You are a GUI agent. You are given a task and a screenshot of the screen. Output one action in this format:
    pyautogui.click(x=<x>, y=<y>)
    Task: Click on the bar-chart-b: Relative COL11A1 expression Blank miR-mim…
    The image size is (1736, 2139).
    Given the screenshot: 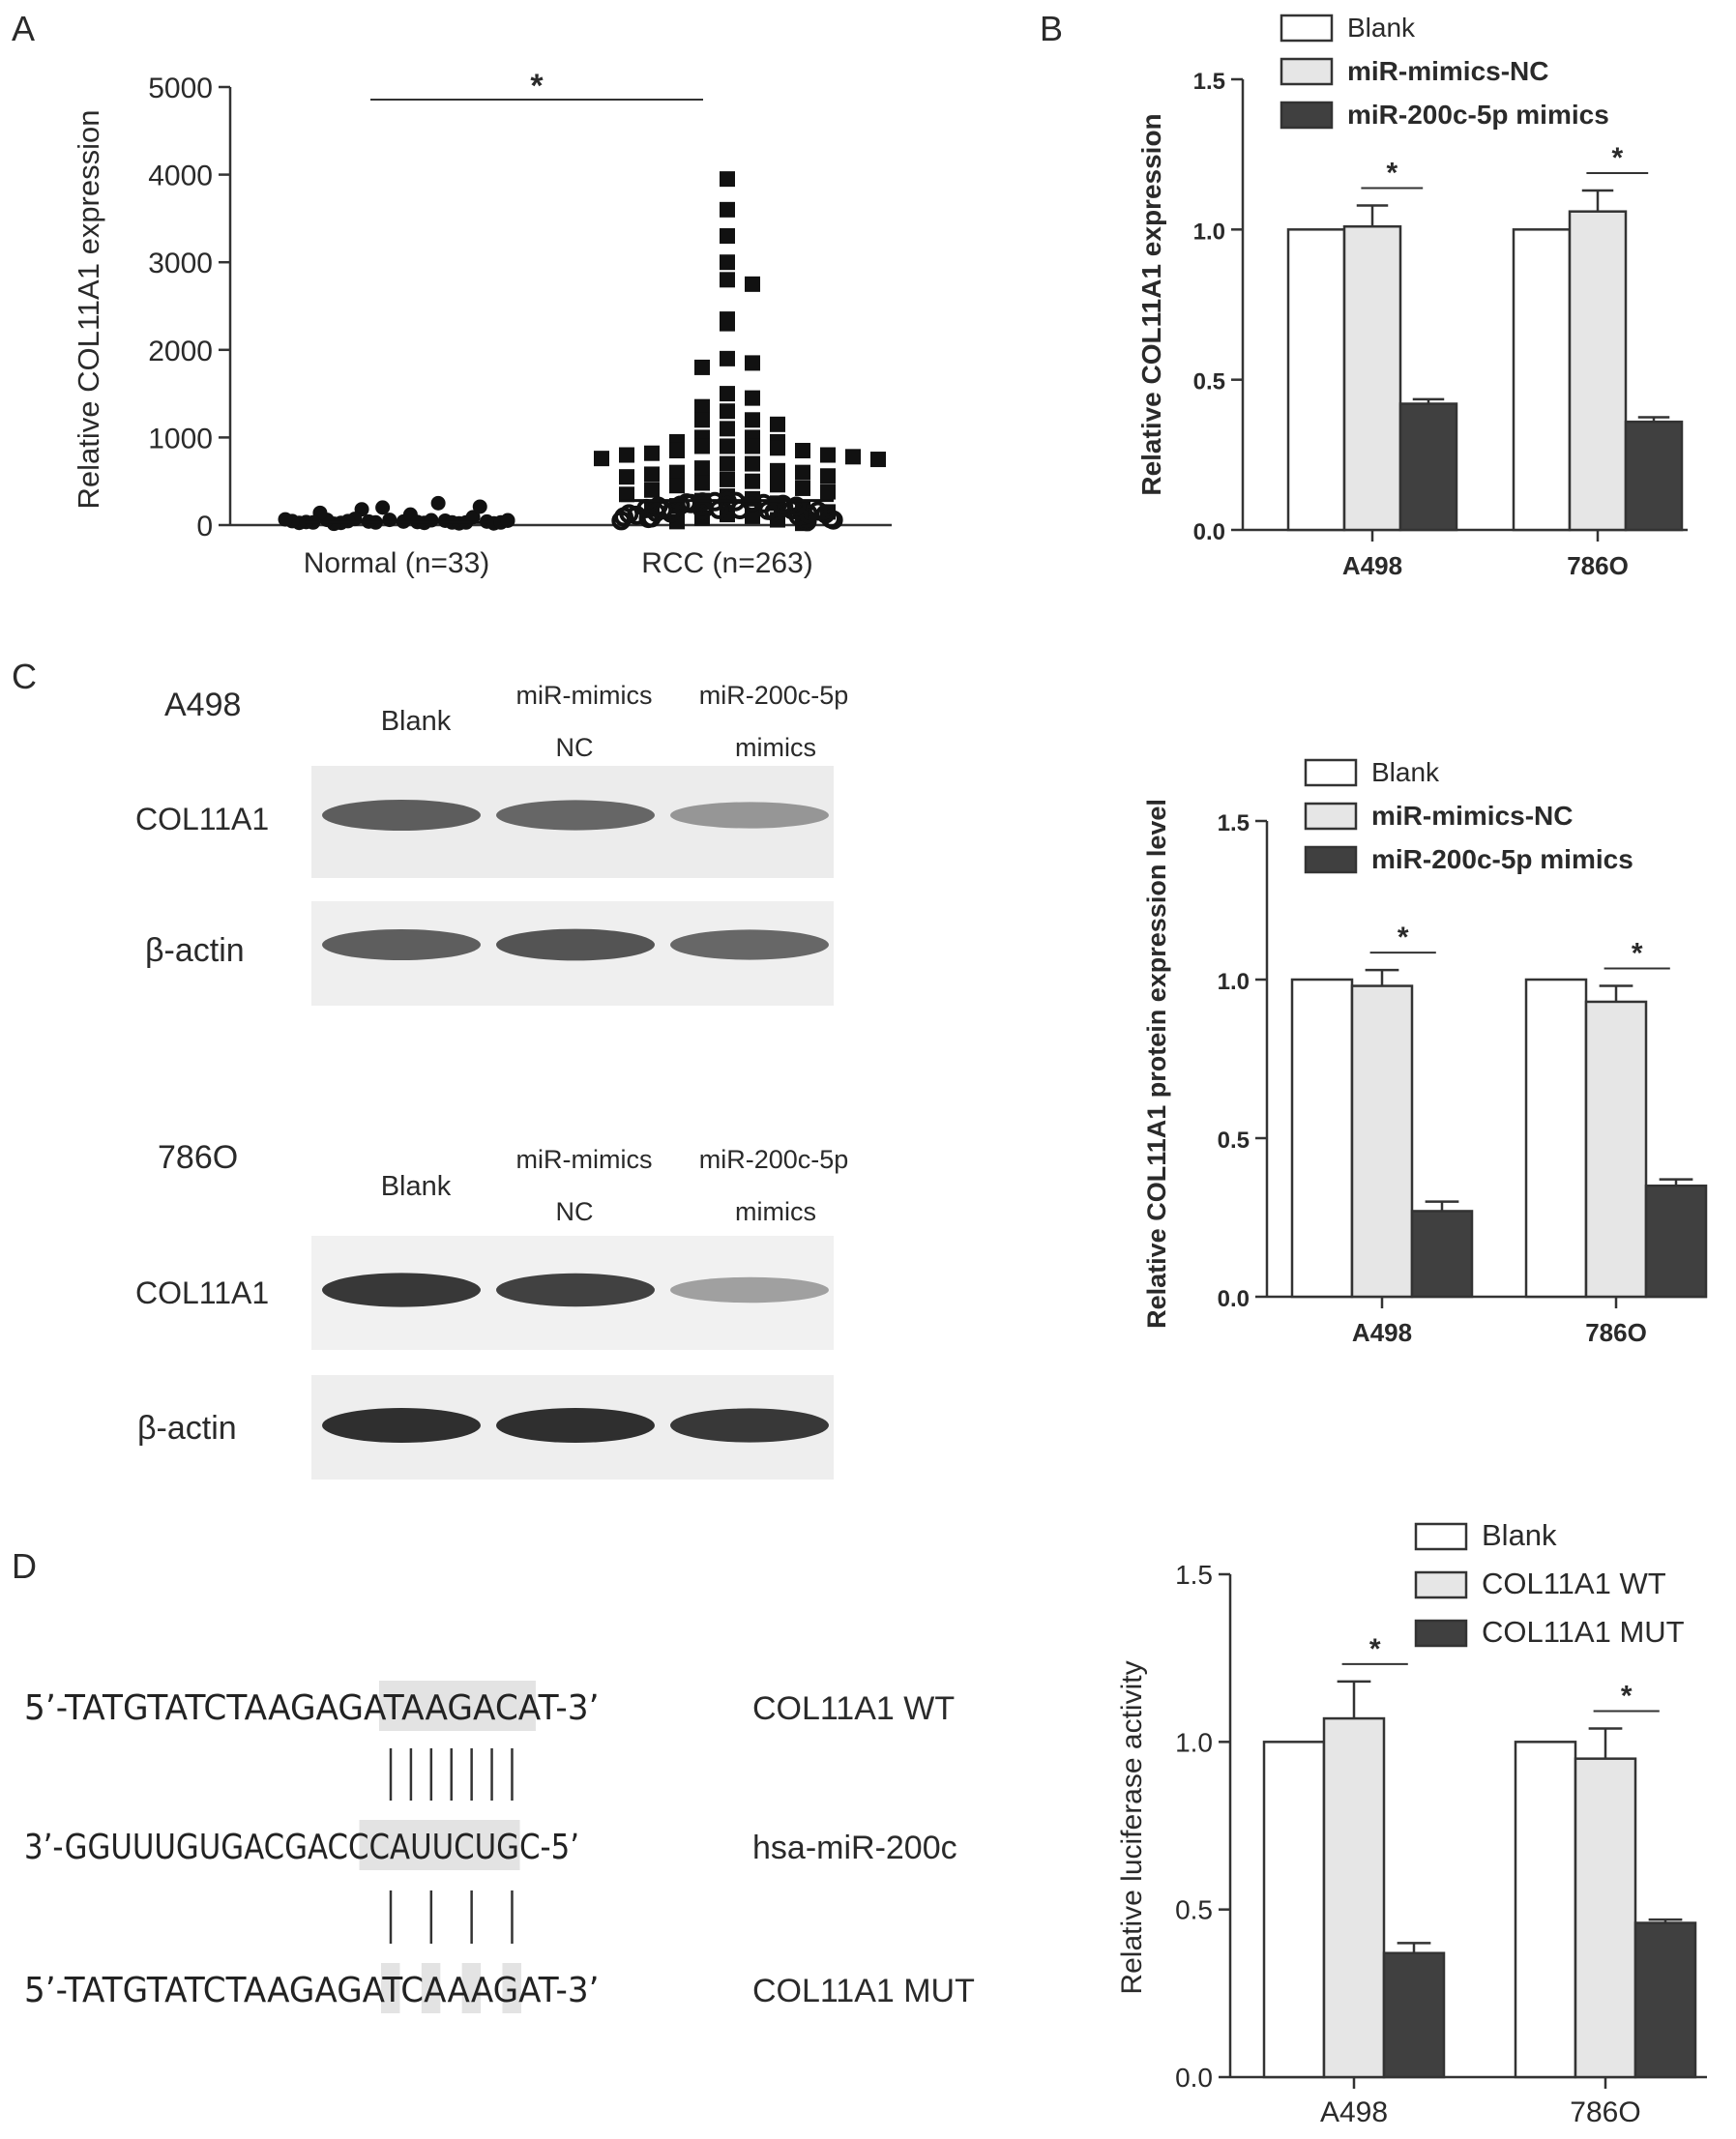 What is the action you would take?
    pyautogui.click(x=1412, y=296)
    